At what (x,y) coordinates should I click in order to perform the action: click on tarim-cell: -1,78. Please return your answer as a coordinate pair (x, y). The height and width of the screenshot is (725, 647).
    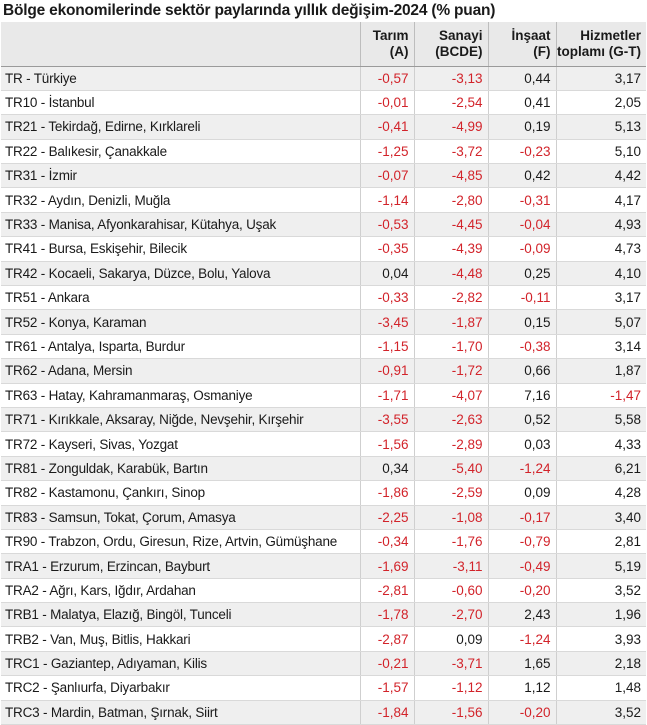
    Looking at the image, I should click on (386, 615).